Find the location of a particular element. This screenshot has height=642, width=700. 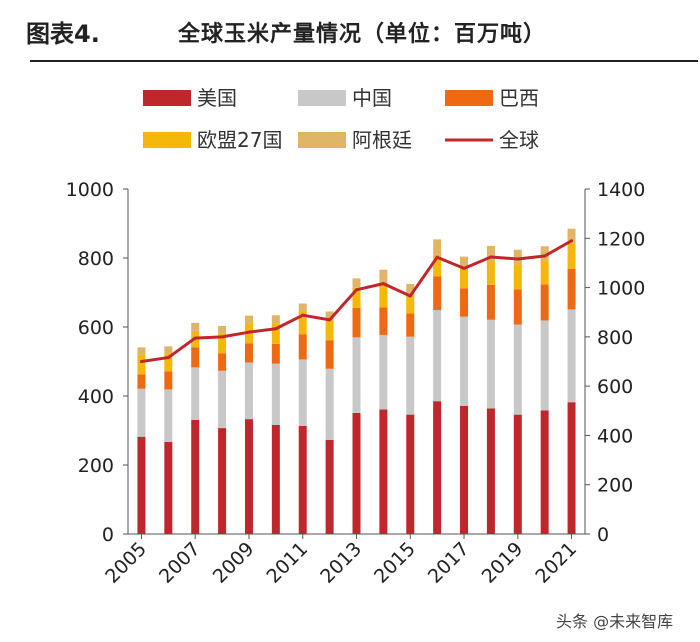

x-tick-label: 2013 is located at coordinates (341, 563).